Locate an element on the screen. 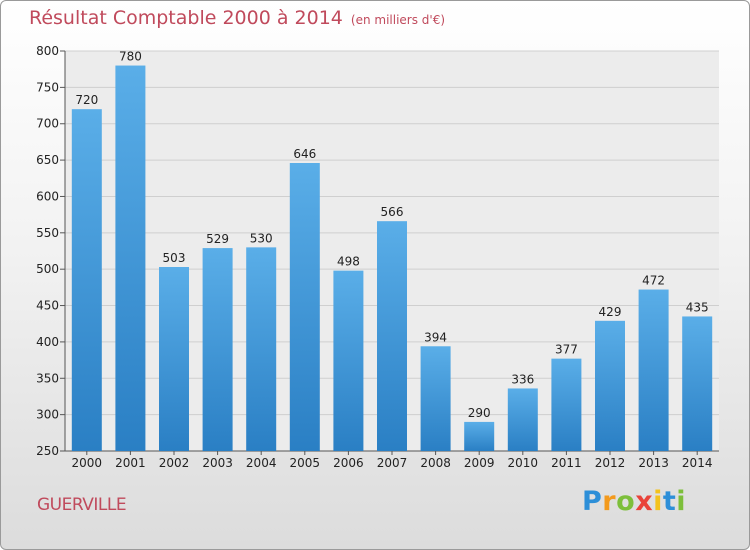 Image resolution: width=750 pixels, height=550 pixels. y-tick-label: 350 is located at coordinates (47, 378).